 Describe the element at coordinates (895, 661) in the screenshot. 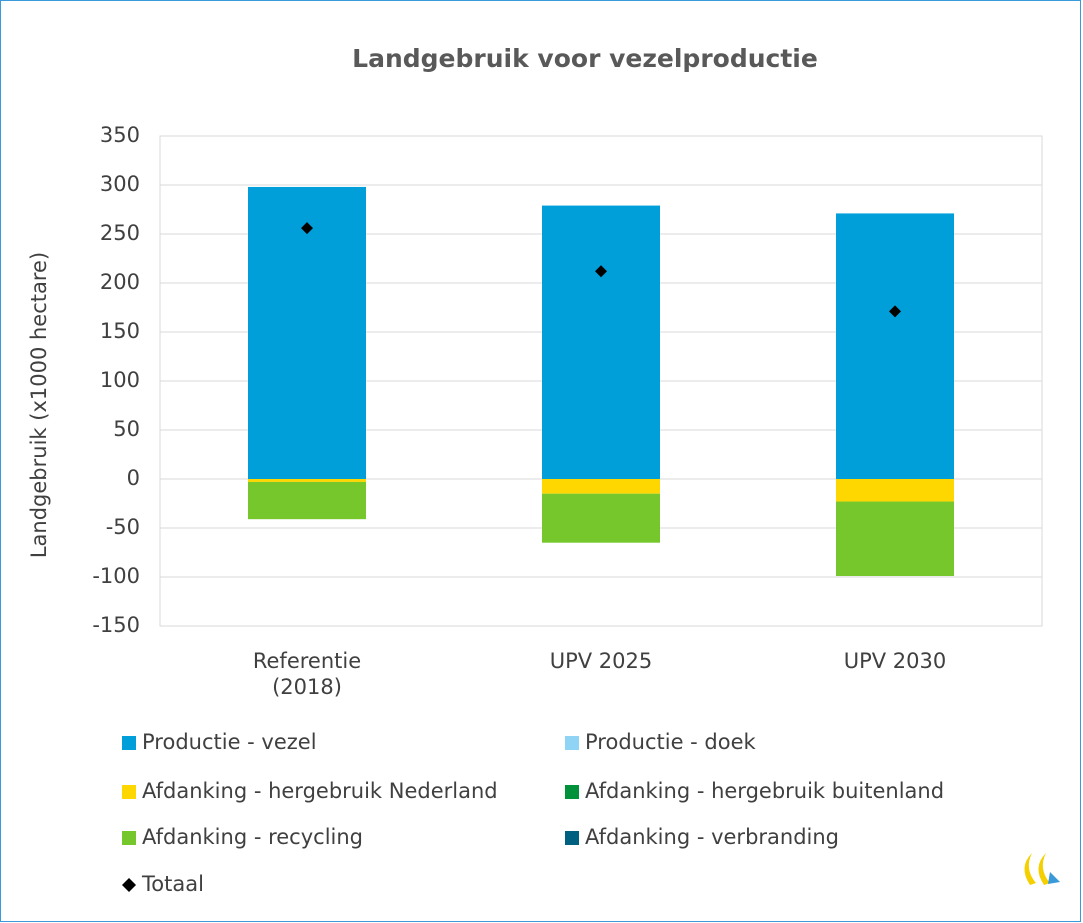

I see `x-tick-label: UPV 2030` at that location.